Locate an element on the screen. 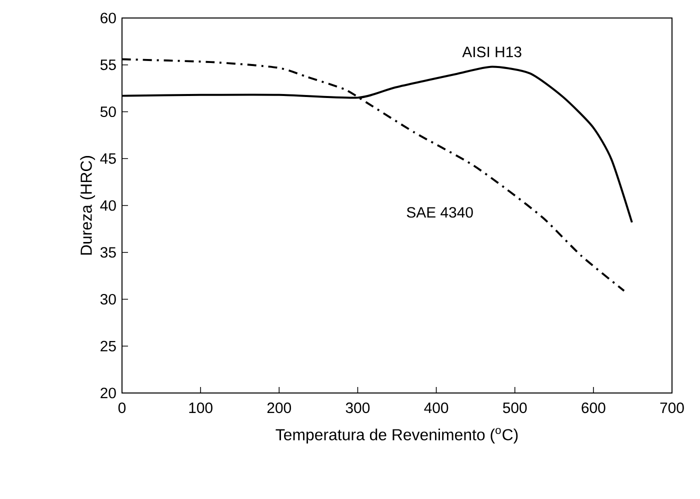 Image resolution: width=700 pixels, height=499 pixels. y-tick-label: 45 is located at coordinates (108, 158).